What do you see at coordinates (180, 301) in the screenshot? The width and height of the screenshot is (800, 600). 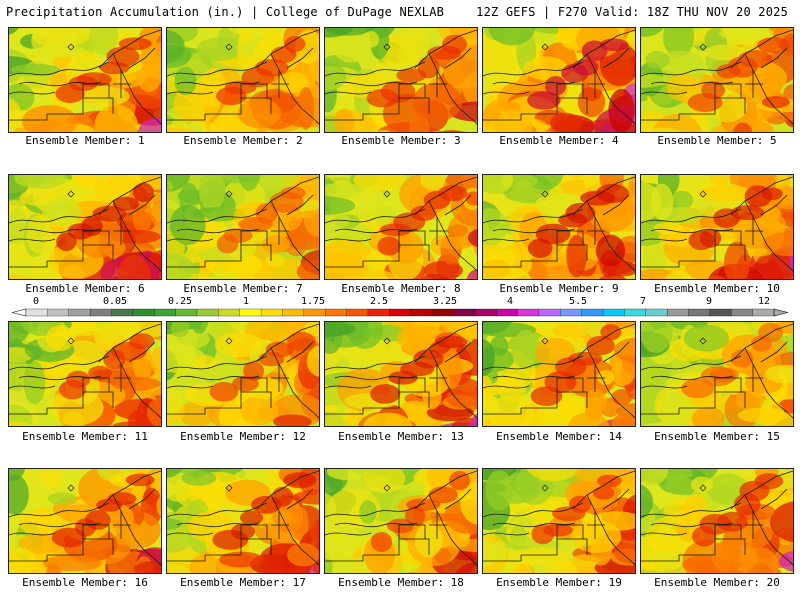 I see `colorbar-tick-label: 0.25` at bounding box center [180, 301].